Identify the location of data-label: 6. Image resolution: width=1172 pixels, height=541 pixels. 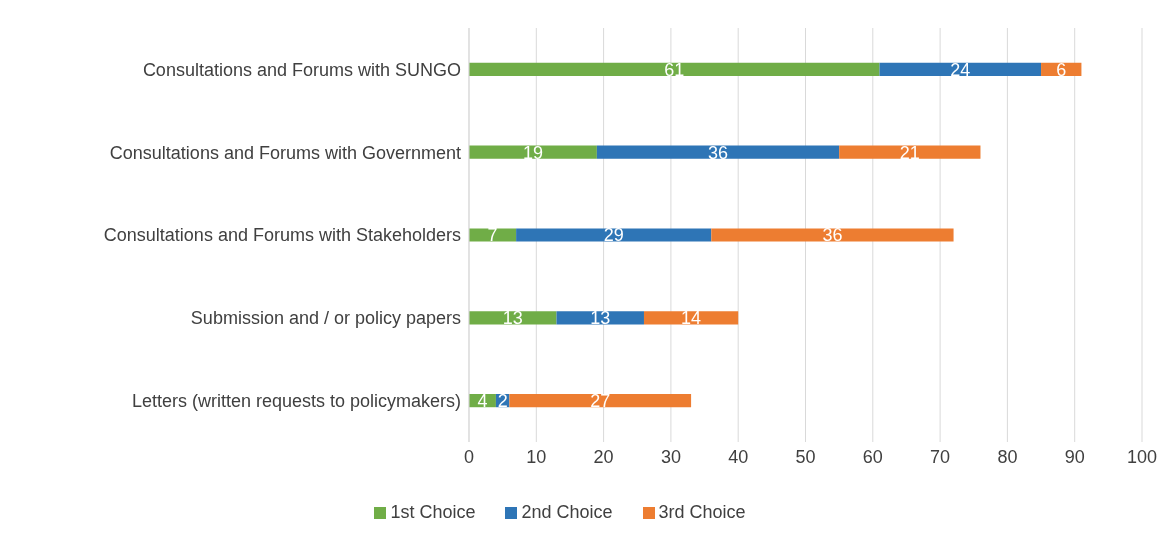
(1061, 69).